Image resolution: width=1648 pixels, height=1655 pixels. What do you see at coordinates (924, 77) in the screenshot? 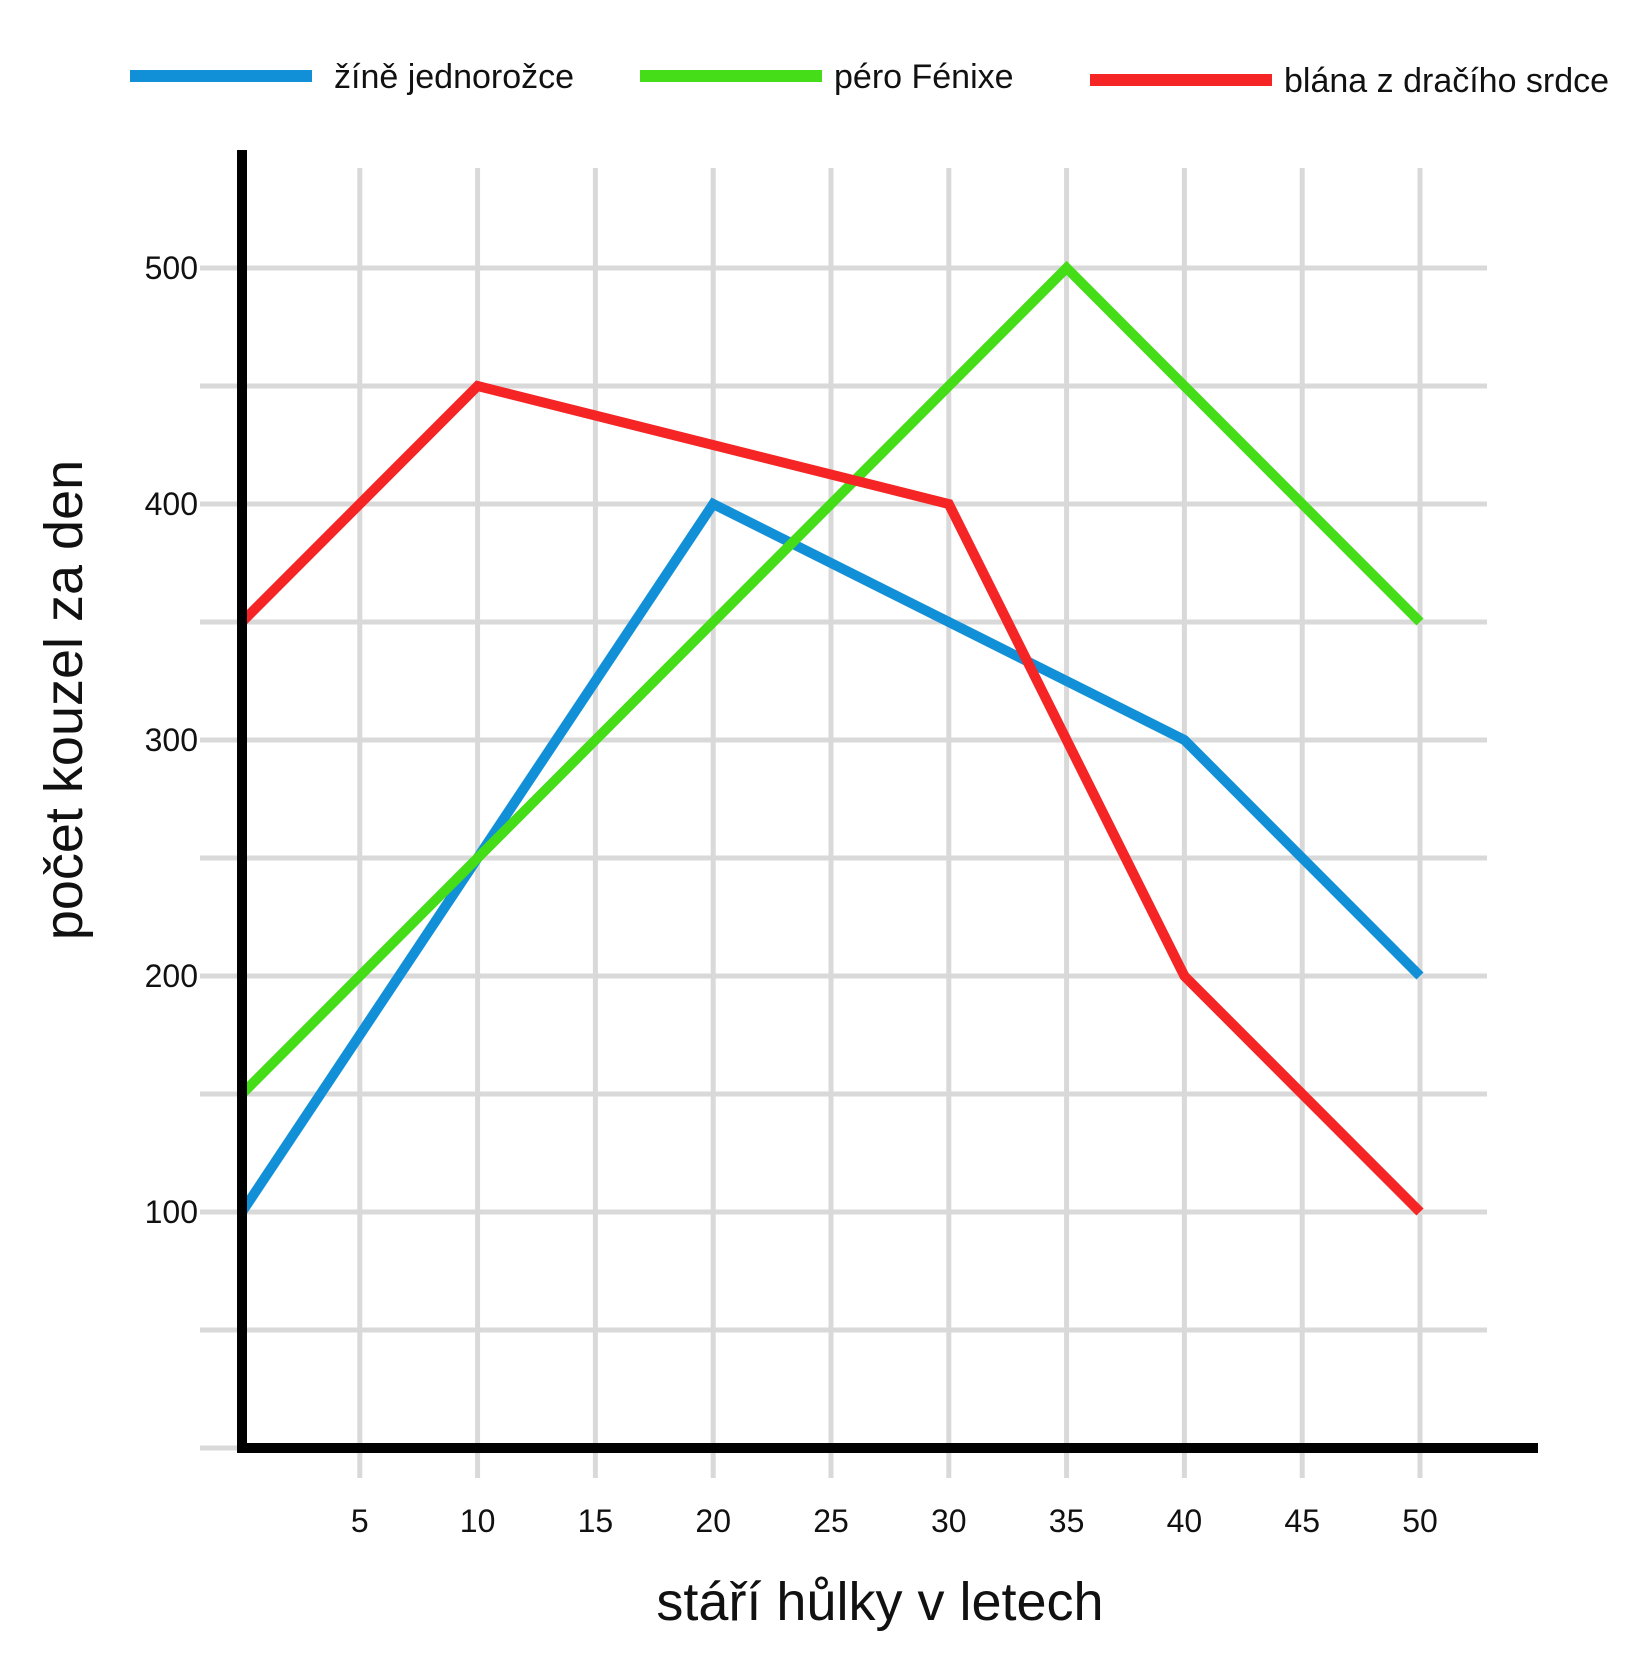
I see `legend-label-2: péro Fénixe` at bounding box center [924, 77].